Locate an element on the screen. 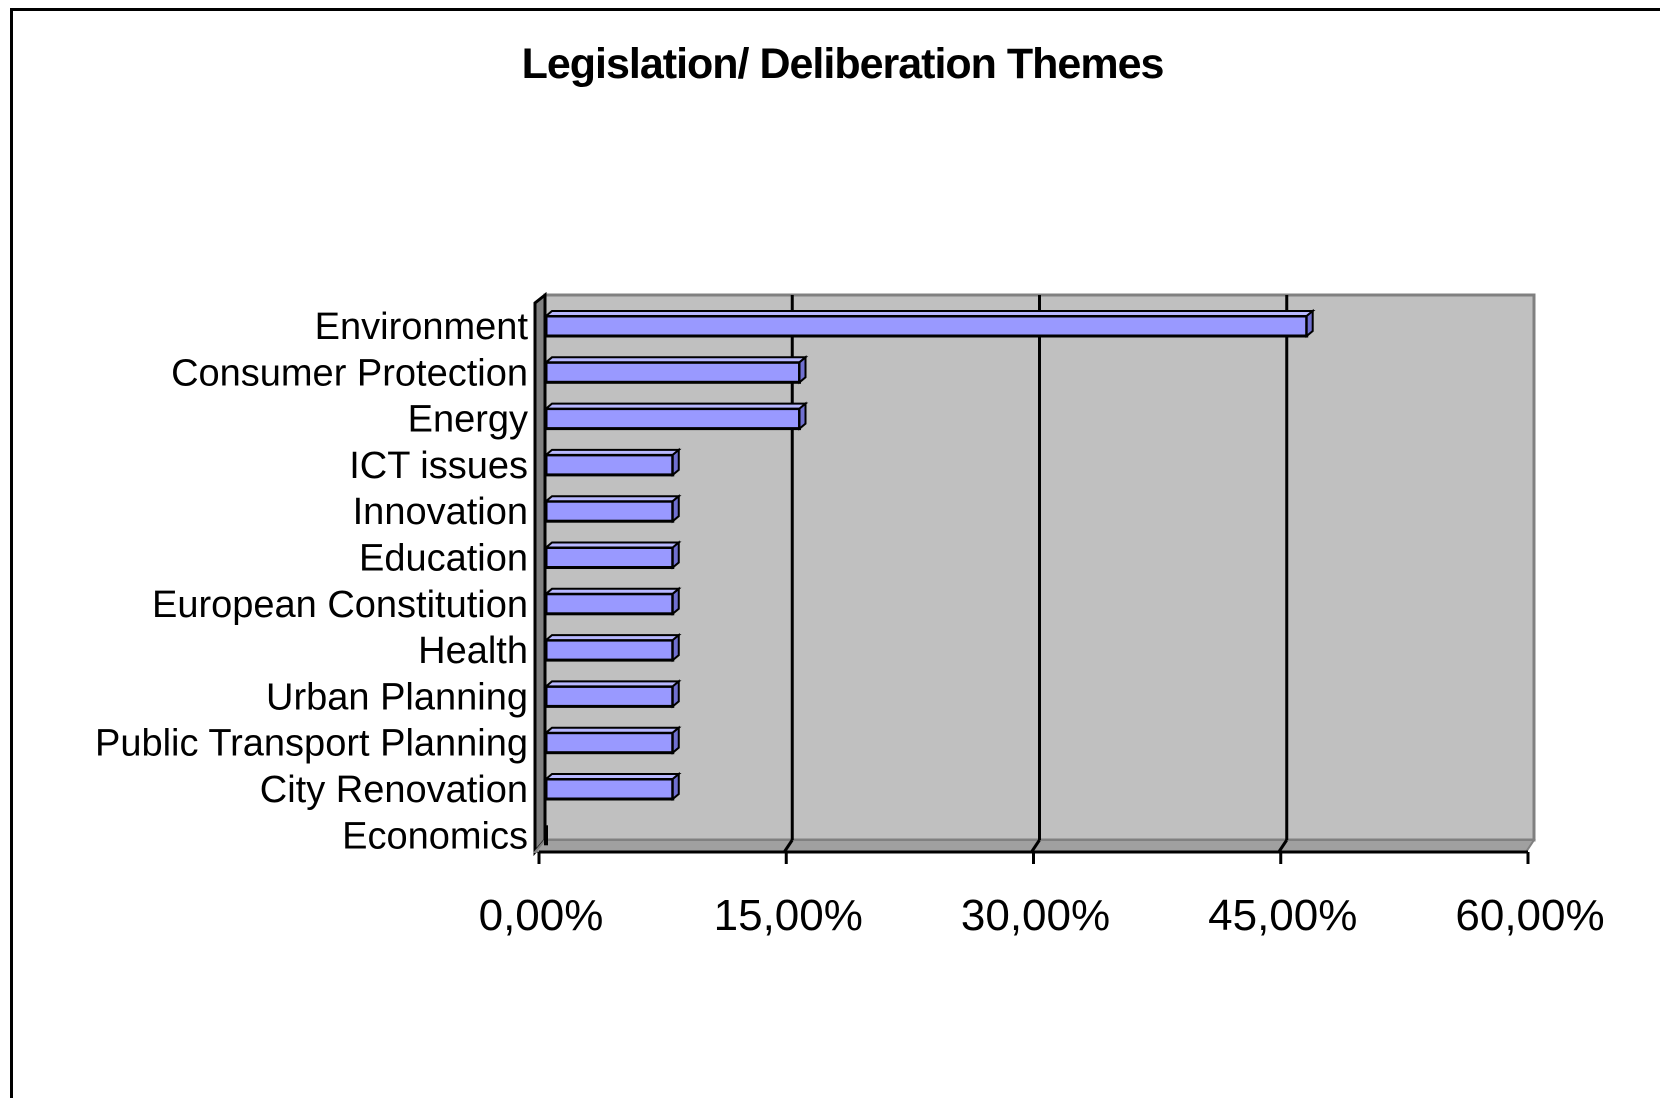 The width and height of the screenshot is (1665, 1103). x-tick-label: 45,00% is located at coordinates (1282, 915).